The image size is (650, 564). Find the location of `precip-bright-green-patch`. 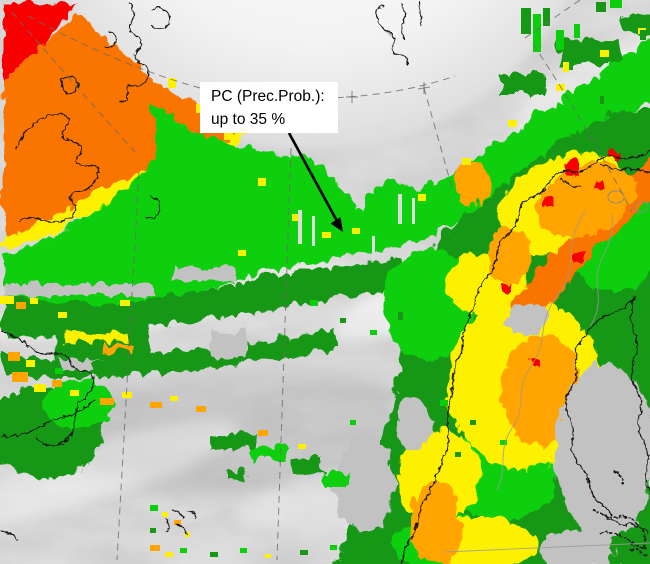

precip-bright-green-patch is located at coordinates (392, 202).